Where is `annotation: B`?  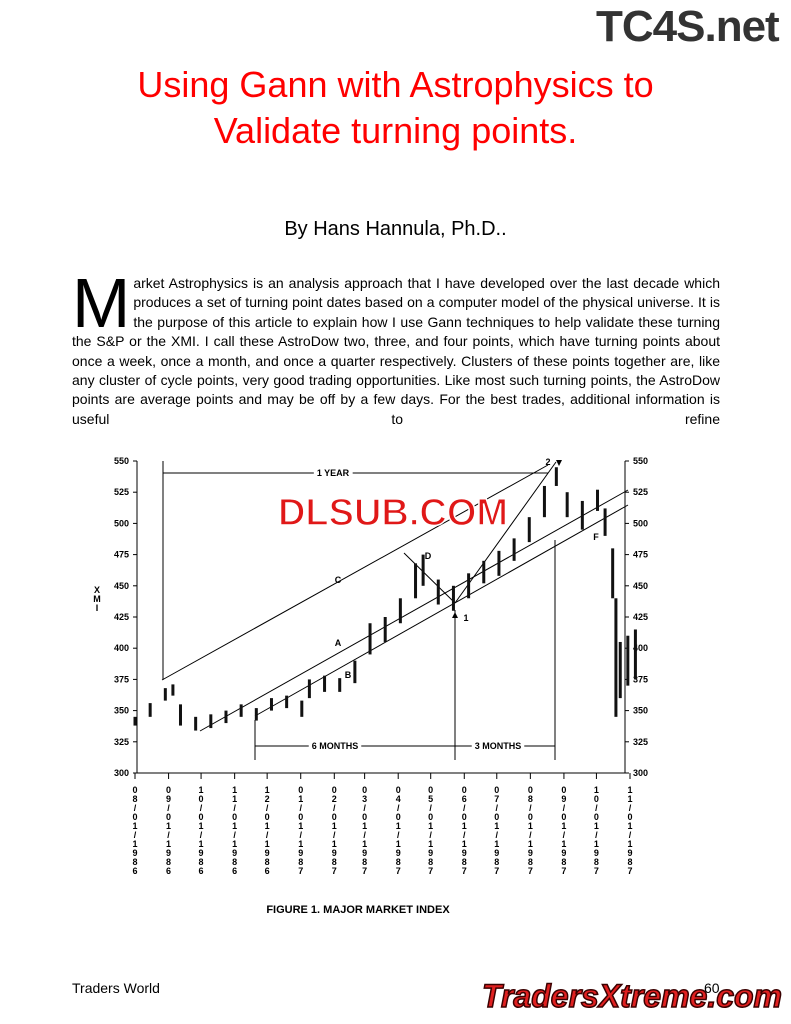
annotation: B is located at coordinates (348, 675).